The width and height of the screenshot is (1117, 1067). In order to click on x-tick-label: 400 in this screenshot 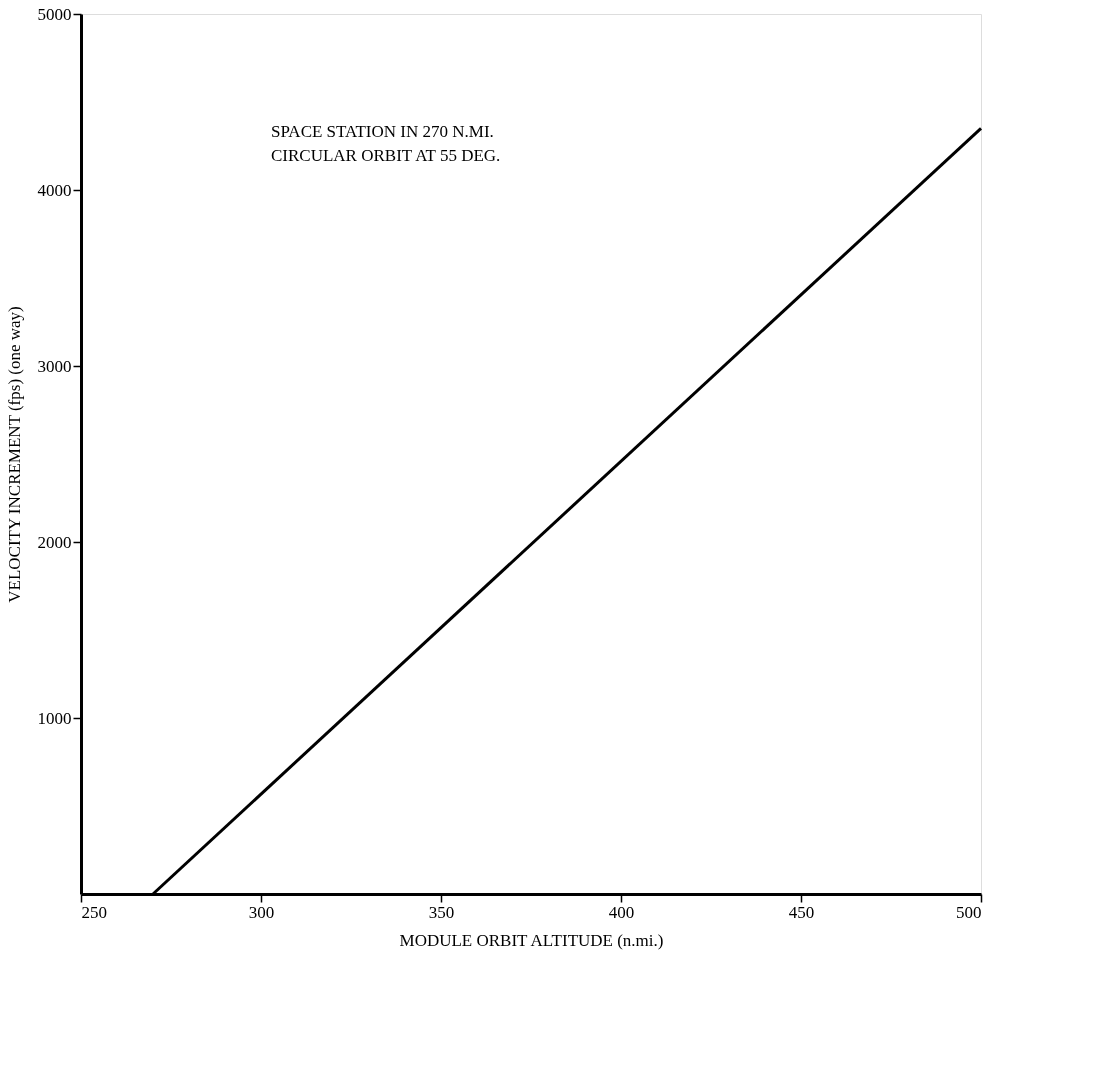, I will do `click(621, 912)`.